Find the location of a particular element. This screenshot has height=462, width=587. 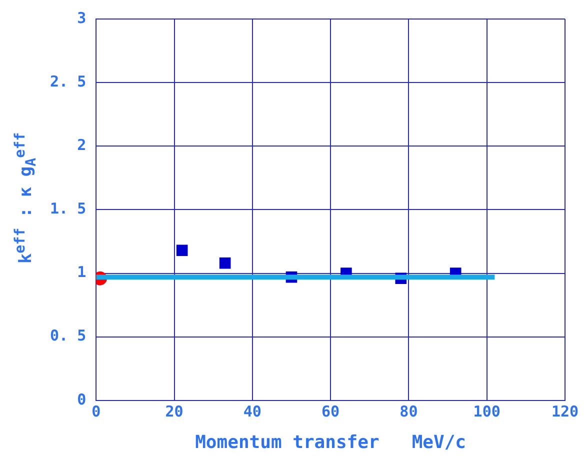

y-tick-label: 3 is located at coordinates (81, 17).